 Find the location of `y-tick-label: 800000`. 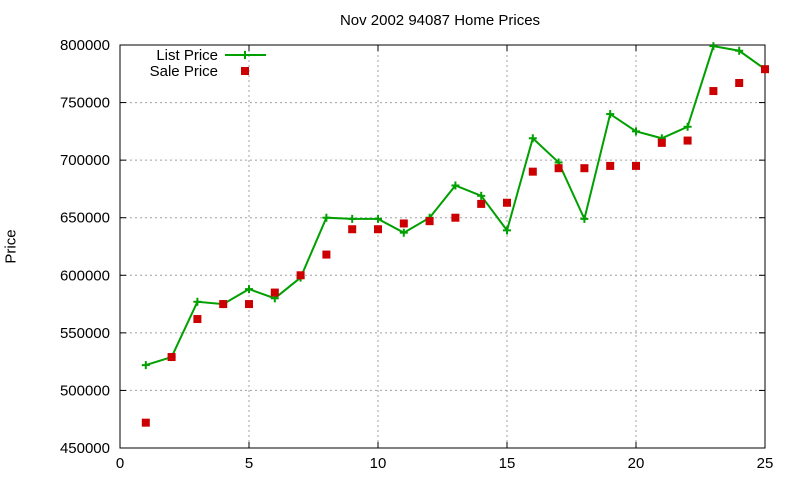

y-tick-label: 800000 is located at coordinates (85, 45).